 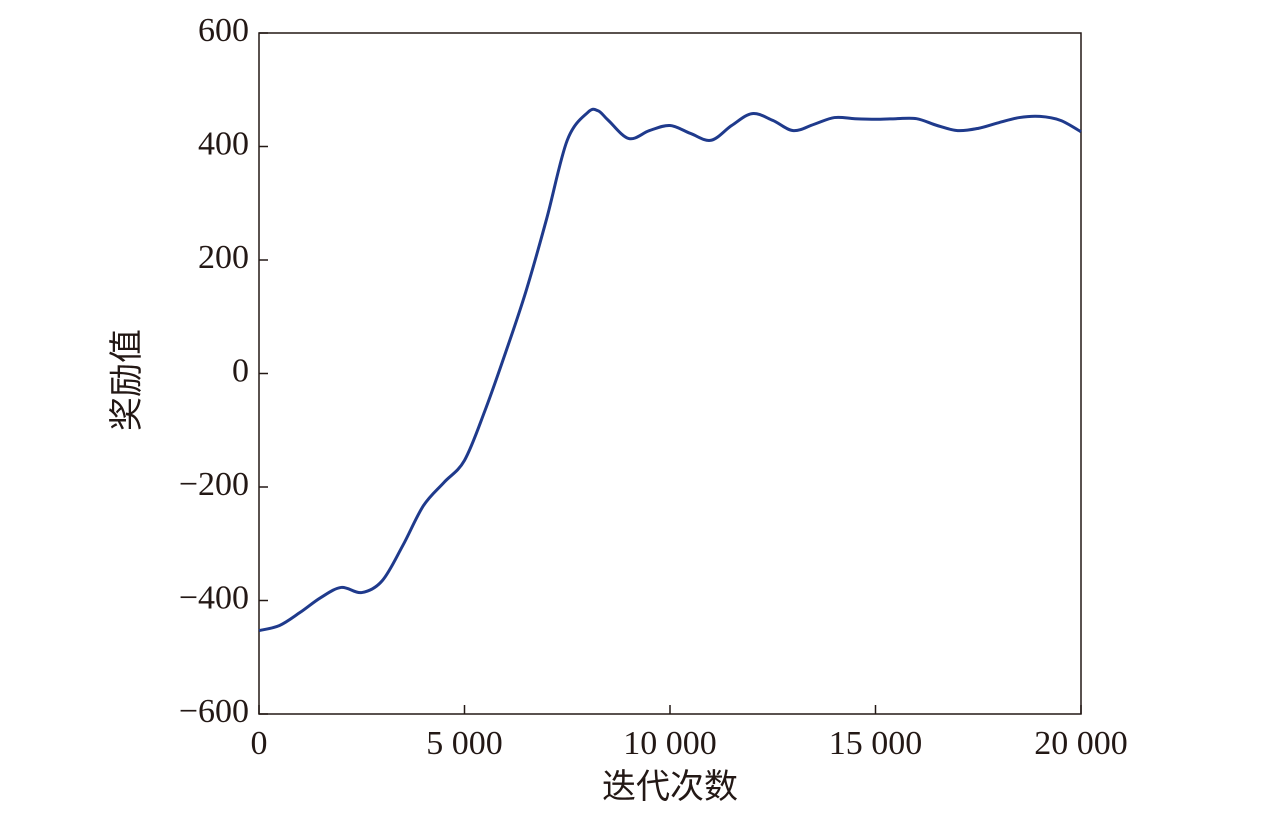 What do you see at coordinates (223, 30) in the screenshot?
I see `y-tick-label: 600` at bounding box center [223, 30].